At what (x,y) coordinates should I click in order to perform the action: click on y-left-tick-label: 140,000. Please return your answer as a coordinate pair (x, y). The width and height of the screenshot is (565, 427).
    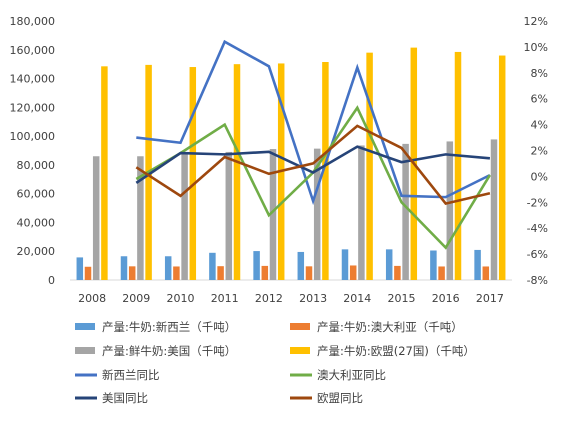
    Looking at the image, I should click on (33, 79).